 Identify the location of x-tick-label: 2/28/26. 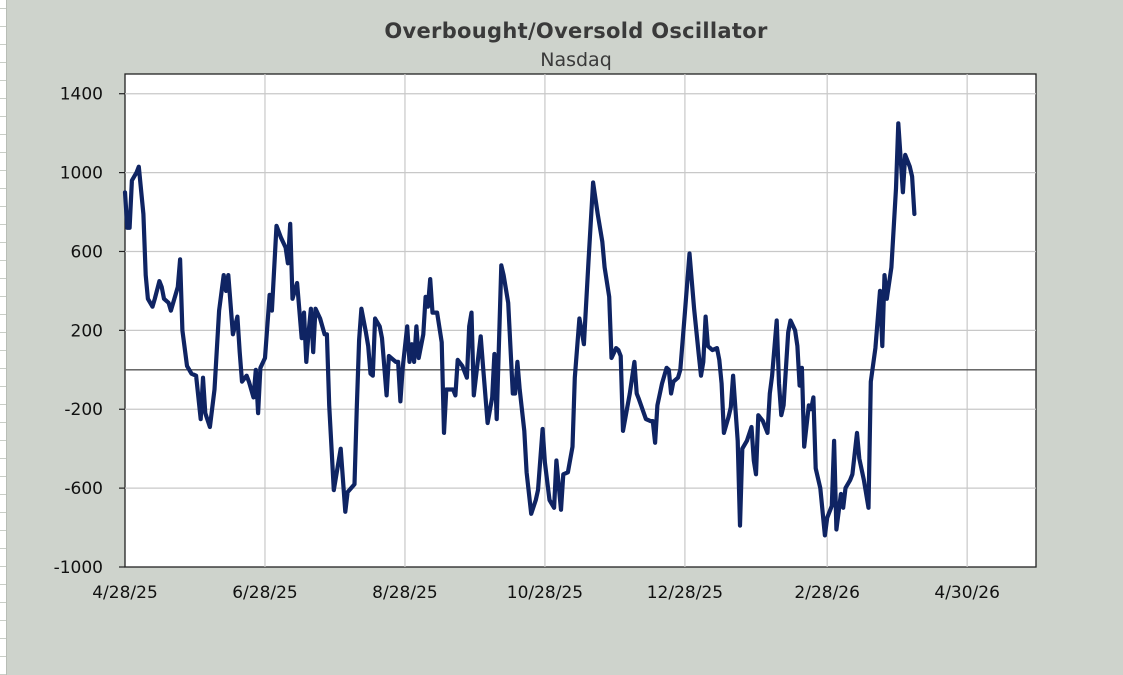
(827, 593).